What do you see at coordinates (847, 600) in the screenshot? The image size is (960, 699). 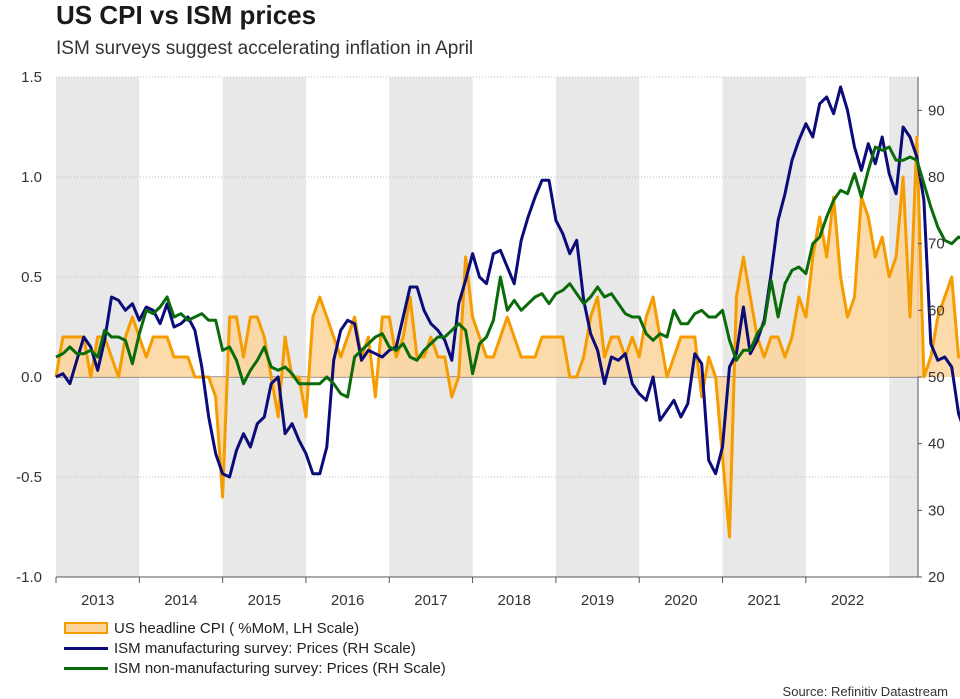 I see `x-tick-label: 2022` at bounding box center [847, 600].